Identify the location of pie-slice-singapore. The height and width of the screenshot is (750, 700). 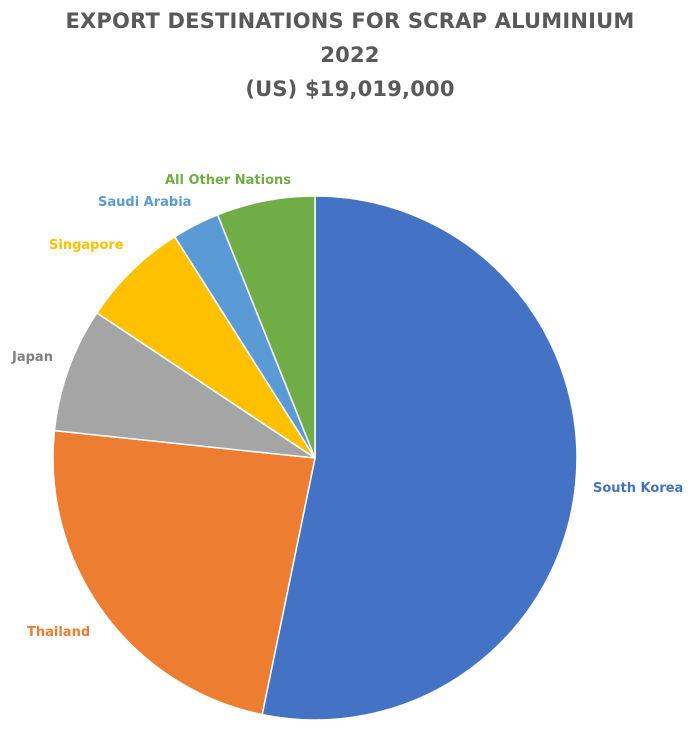
(205, 347).